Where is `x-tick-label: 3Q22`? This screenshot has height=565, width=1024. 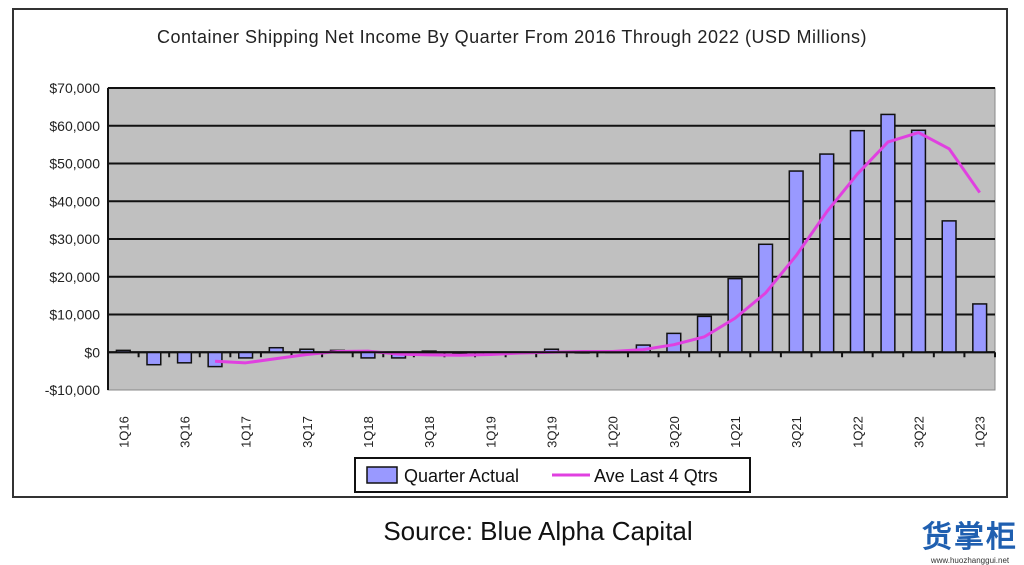 x-tick-label: 3Q22 is located at coordinates (919, 432).